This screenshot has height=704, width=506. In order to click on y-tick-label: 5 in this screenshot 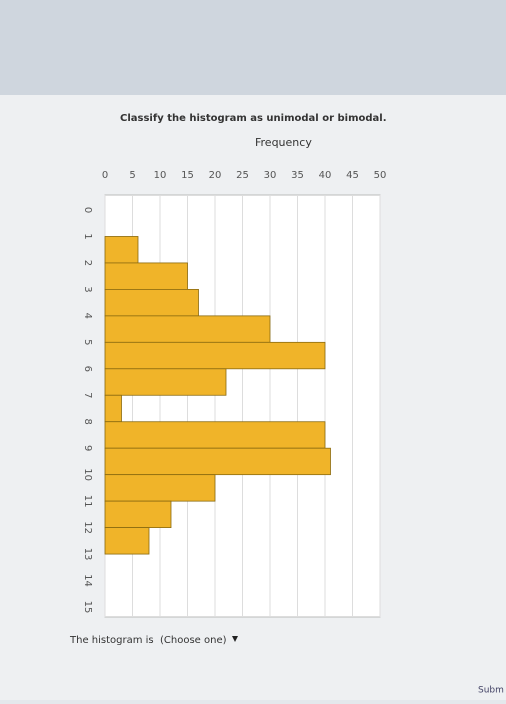, I will do `click(132, 175)`.